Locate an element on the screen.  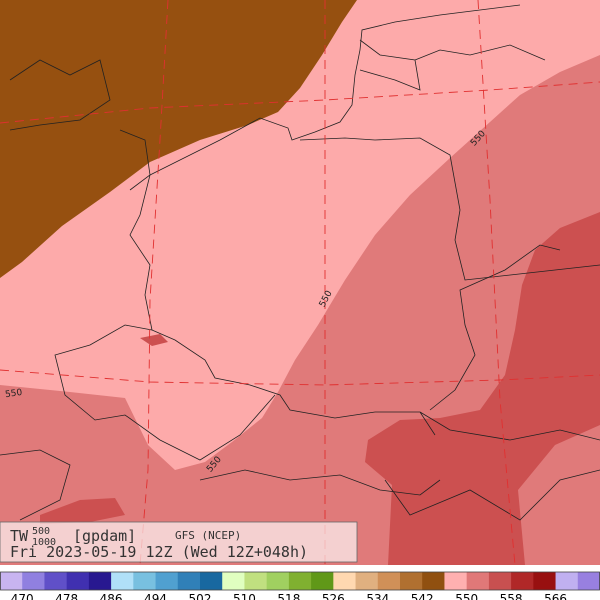
legend-upper-level: 500 is located at coordinates (41, 531).